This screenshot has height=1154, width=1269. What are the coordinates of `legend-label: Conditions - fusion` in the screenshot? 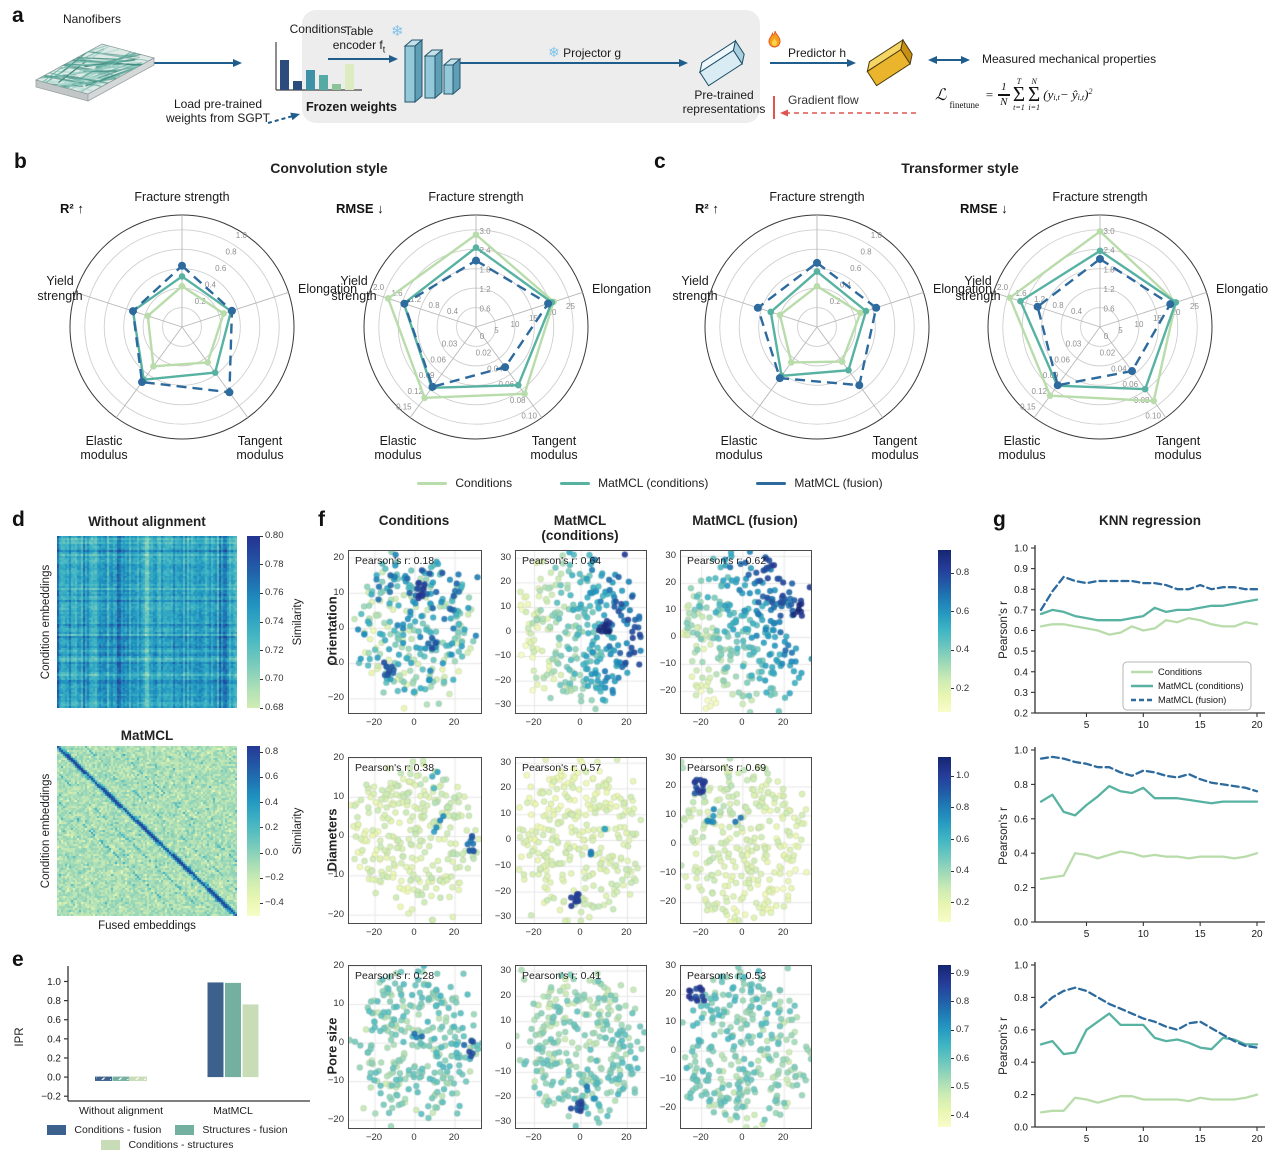 It's located at (118, 1130).